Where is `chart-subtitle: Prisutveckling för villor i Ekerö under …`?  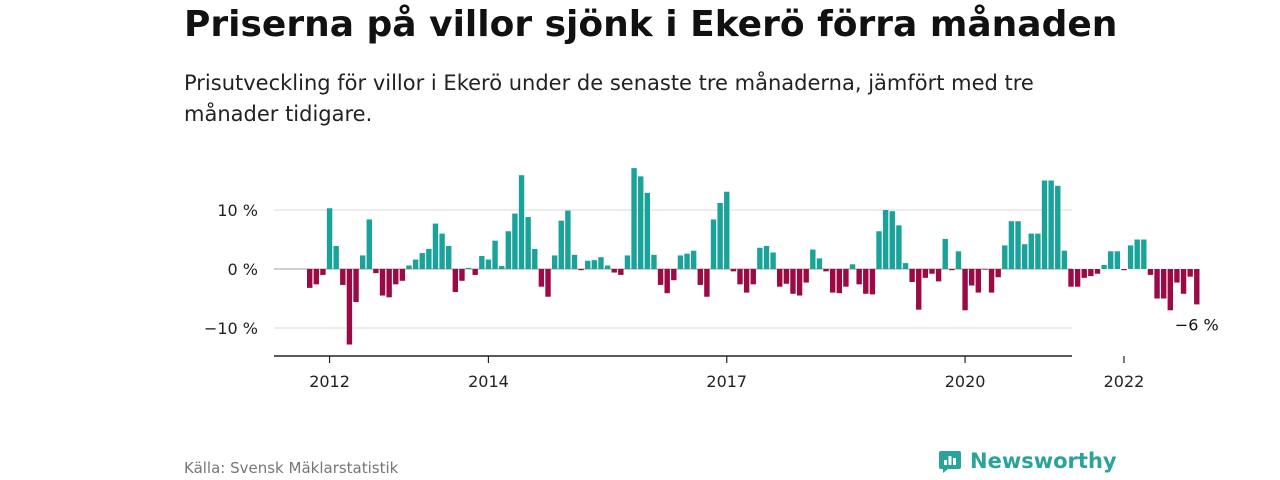
chart-subtitle: Prisutveckling för villor i Ekerö under … is located at coordinates (609, 98).